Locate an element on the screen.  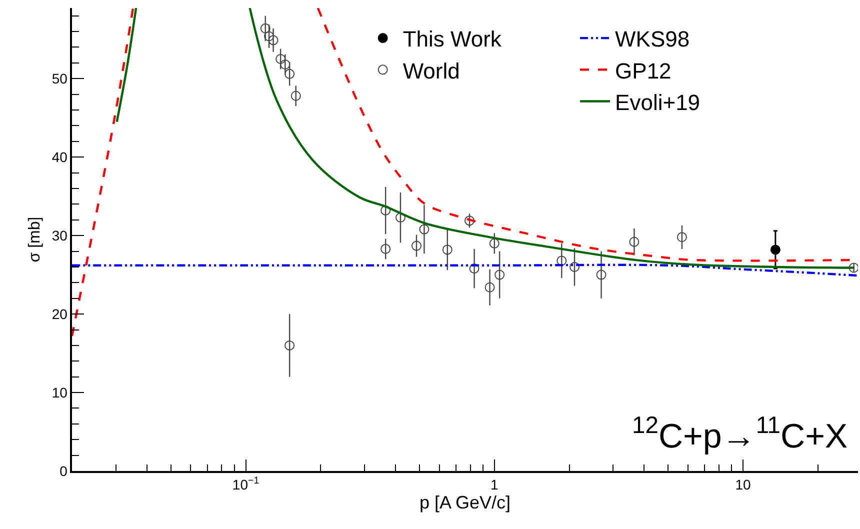
x-axis-title: p [A GeV/c] is located at coordinates (465, 502).